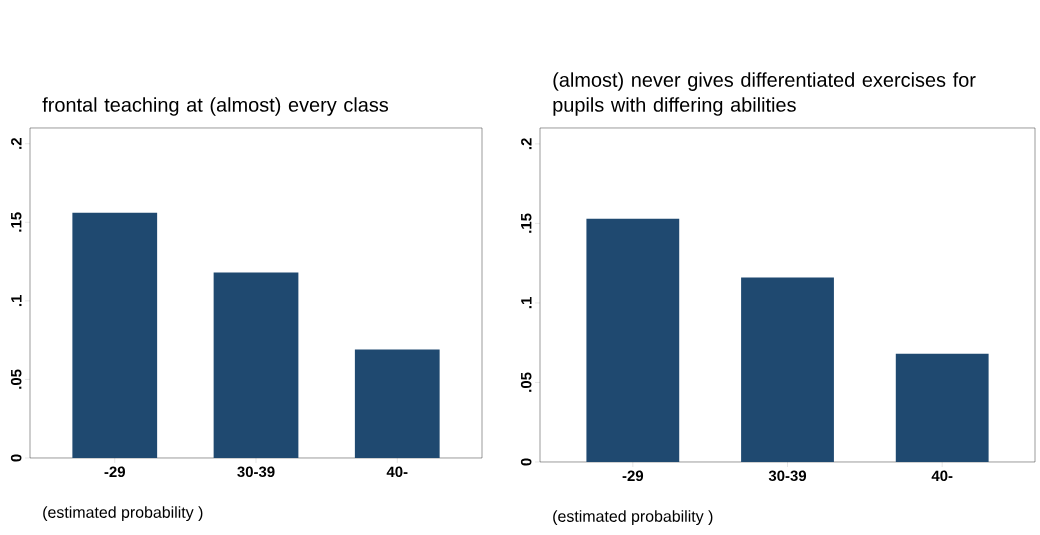  Describe the element at coordinates (215, 106) in the screenshot. I see `chart-title: frontal teaching at (almost) every class` at that location.